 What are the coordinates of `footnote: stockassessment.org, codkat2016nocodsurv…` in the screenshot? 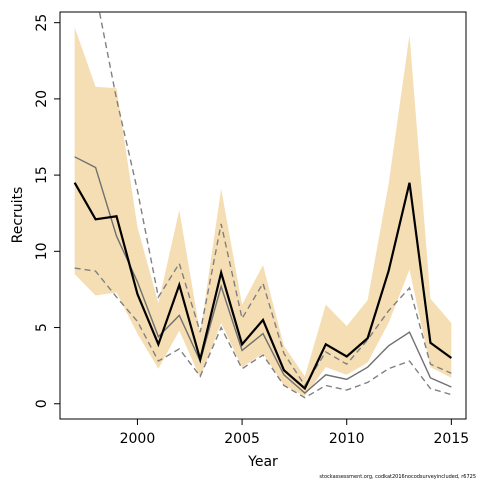 It's located at (397, 477).